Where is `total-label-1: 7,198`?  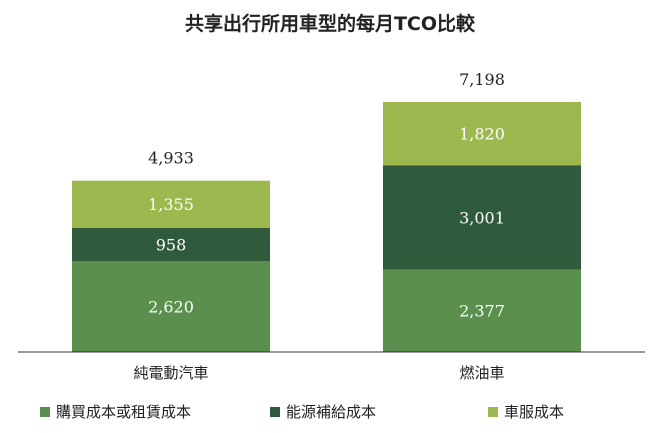
total-label-1: 7,198 is located at coordinates (482, 79).